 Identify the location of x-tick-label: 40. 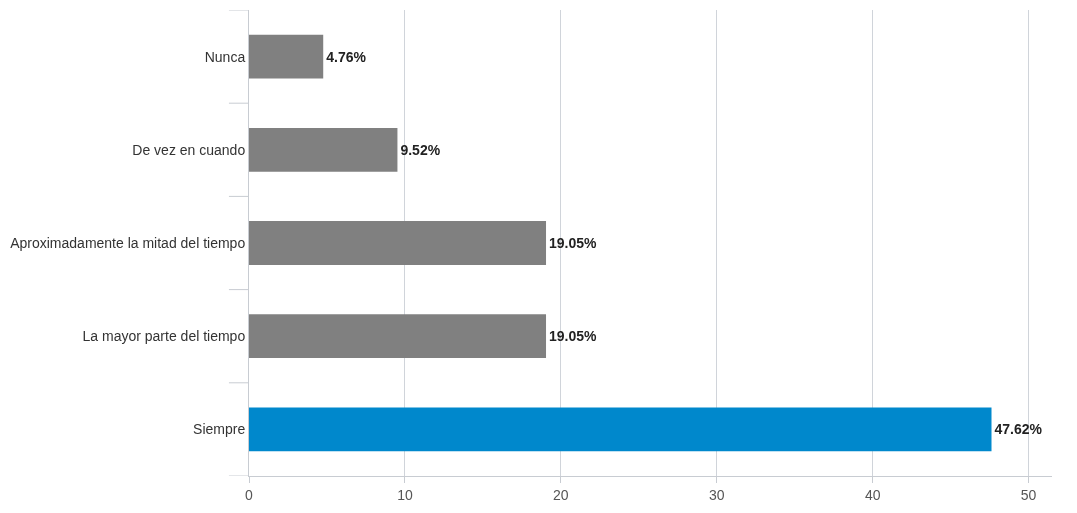
(872, 494).